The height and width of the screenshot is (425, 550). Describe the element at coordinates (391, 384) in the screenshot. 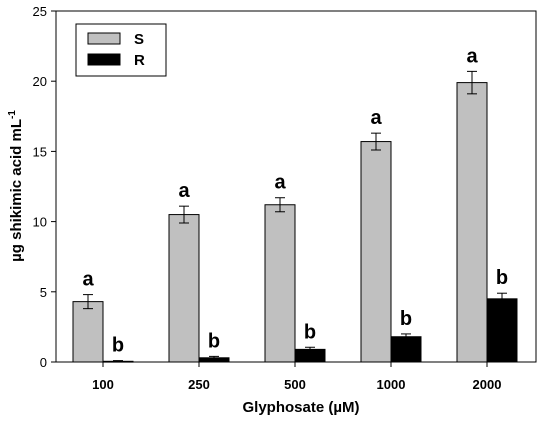

I see `x-tick-label: 1000` at that location.